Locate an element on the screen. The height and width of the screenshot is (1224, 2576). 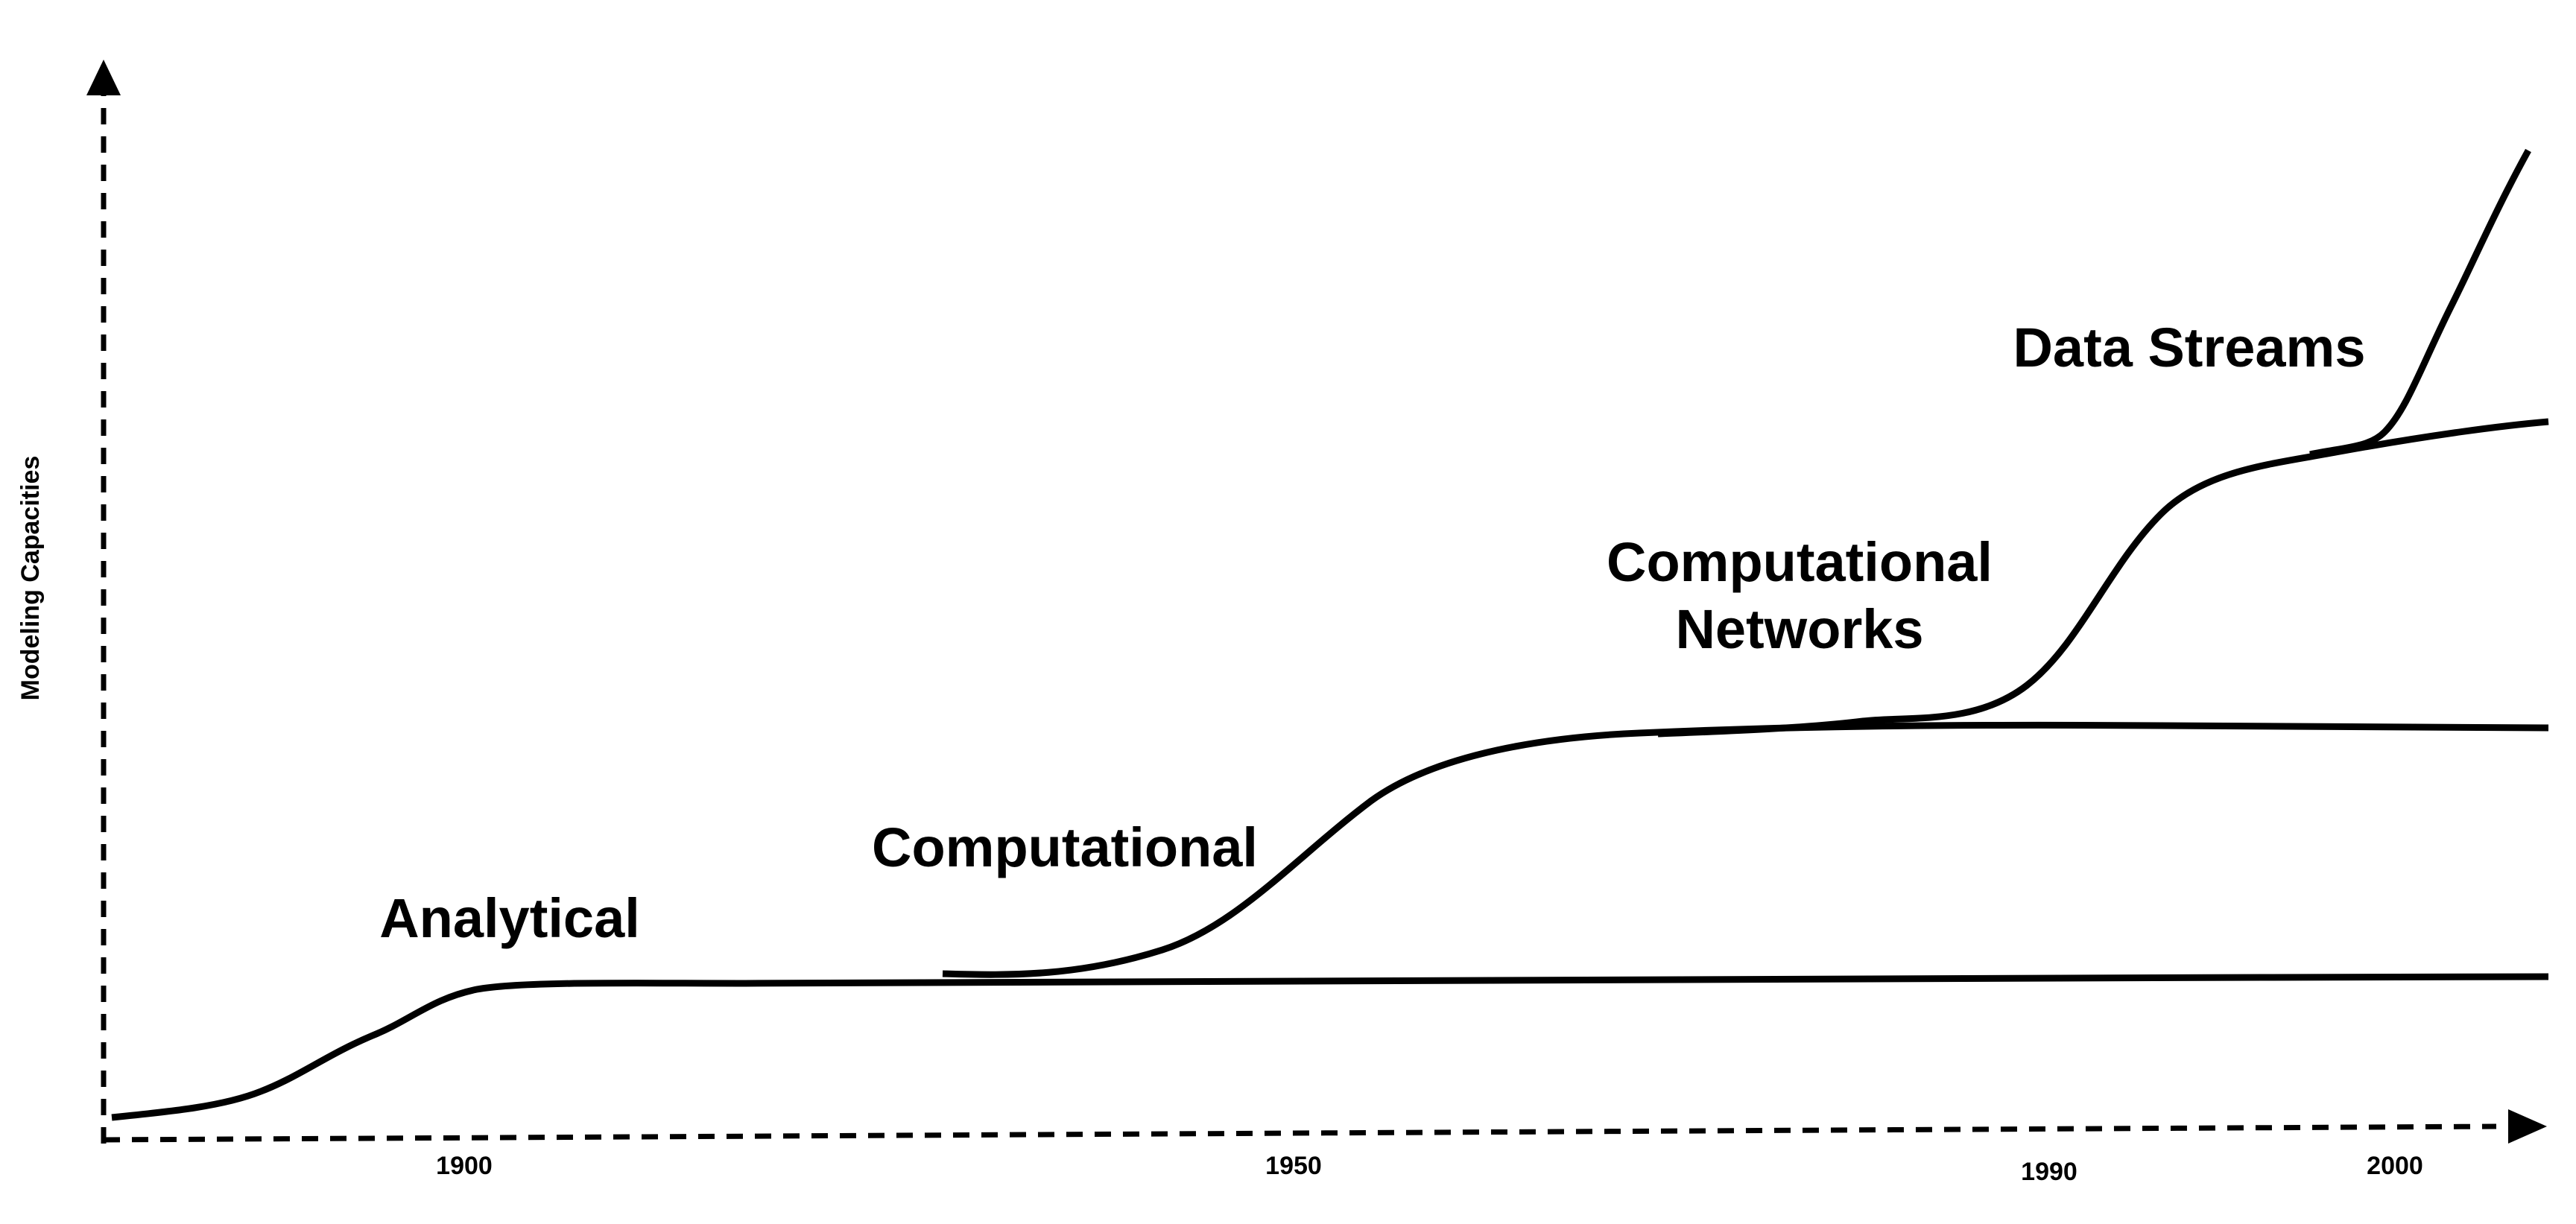
x-axis-line is located at coordinates (1300, 1133).